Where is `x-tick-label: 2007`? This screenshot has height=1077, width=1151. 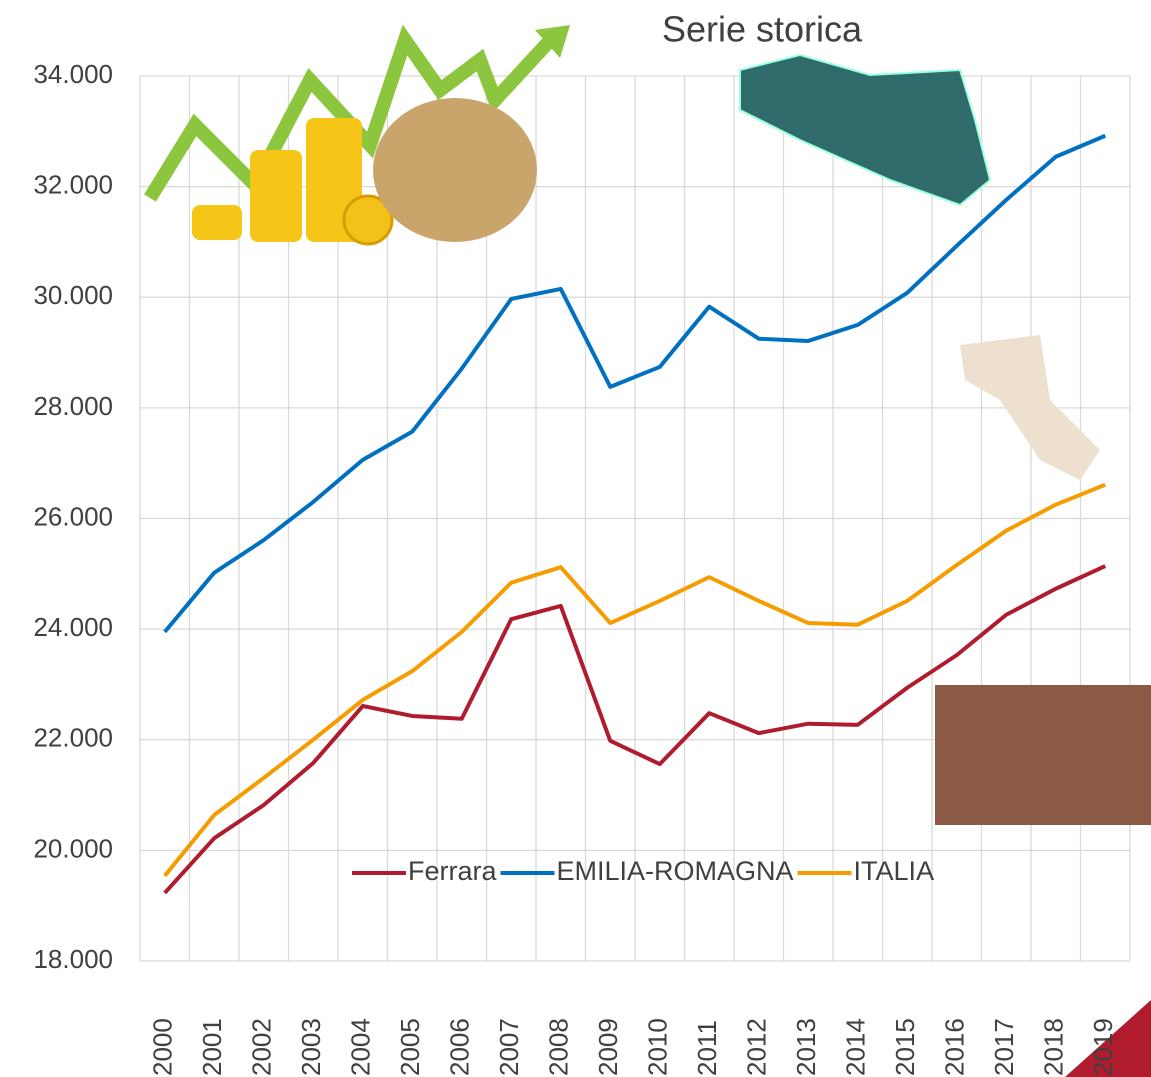
x-tick-label: 2007 is located at coordinates (509, 1047).